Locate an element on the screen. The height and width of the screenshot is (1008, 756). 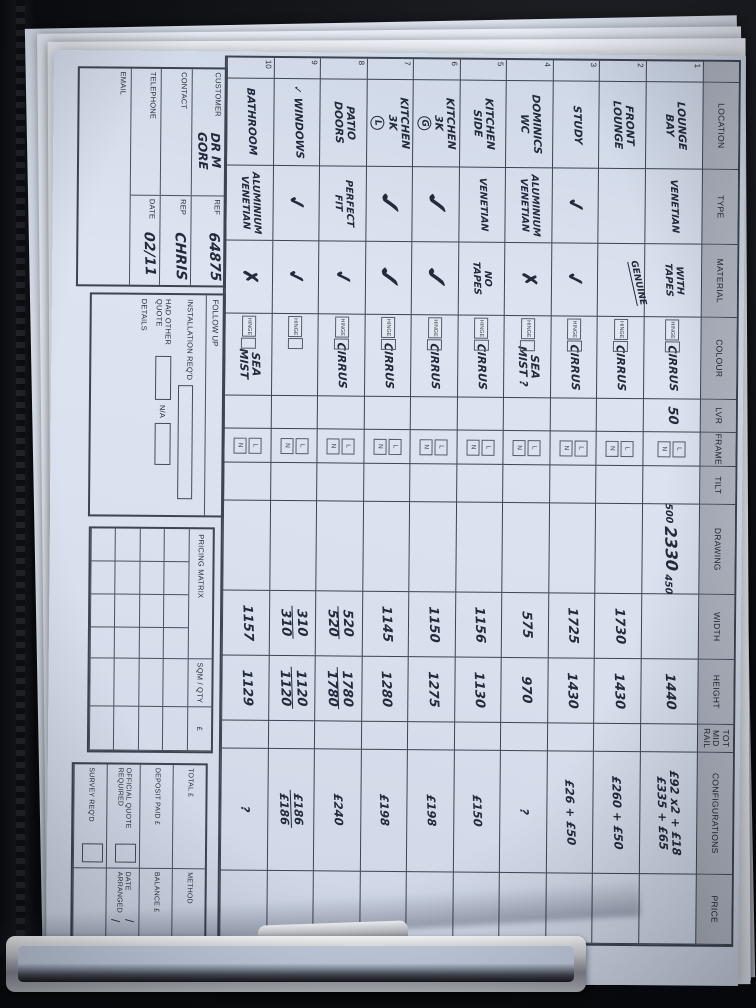
colour-cell: HINGE SEA MIST ? is located at coordinates (527, 357).